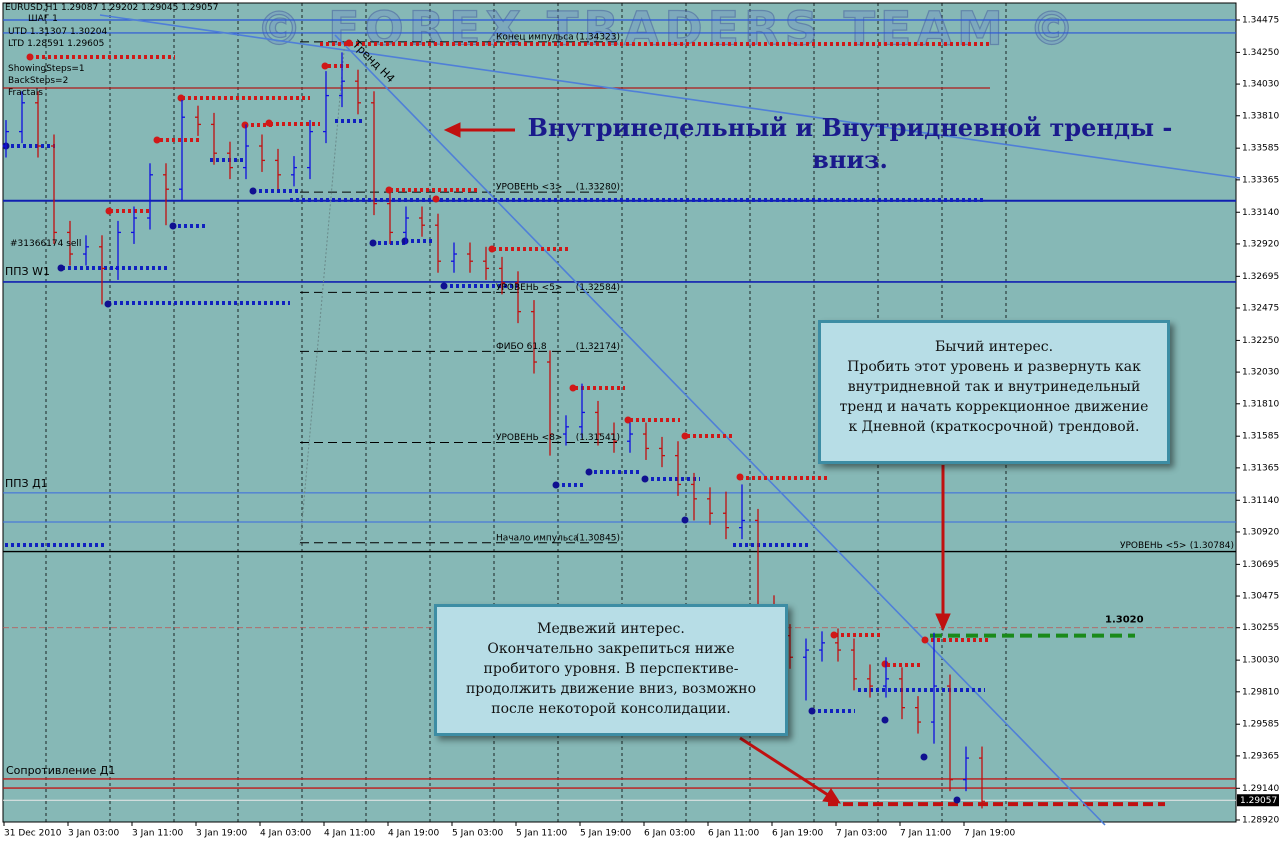 The height and width of the screenshot is (844, 1280). What do you see at coordinates (1260, 628) in the screenshot?
I see `y-tick-label: 1.30255` at bounding box center [1260, 628].